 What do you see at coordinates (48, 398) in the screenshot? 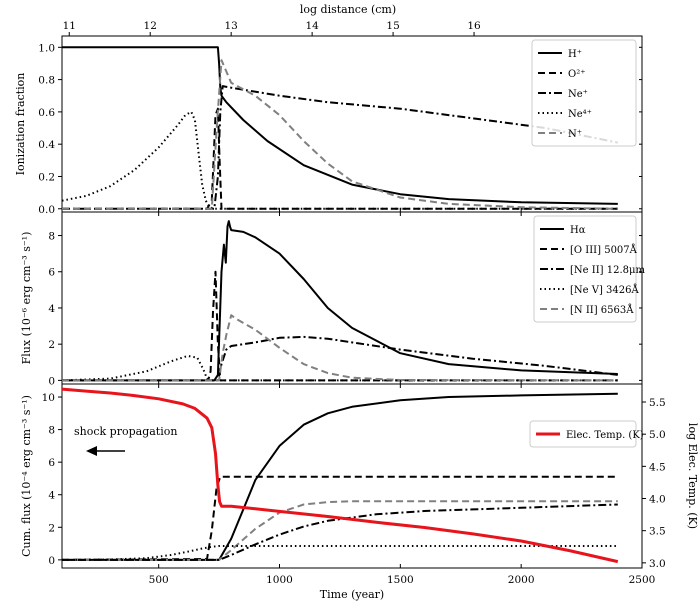
I see `y-tick-label: 10` at bounding box center [48, 398].